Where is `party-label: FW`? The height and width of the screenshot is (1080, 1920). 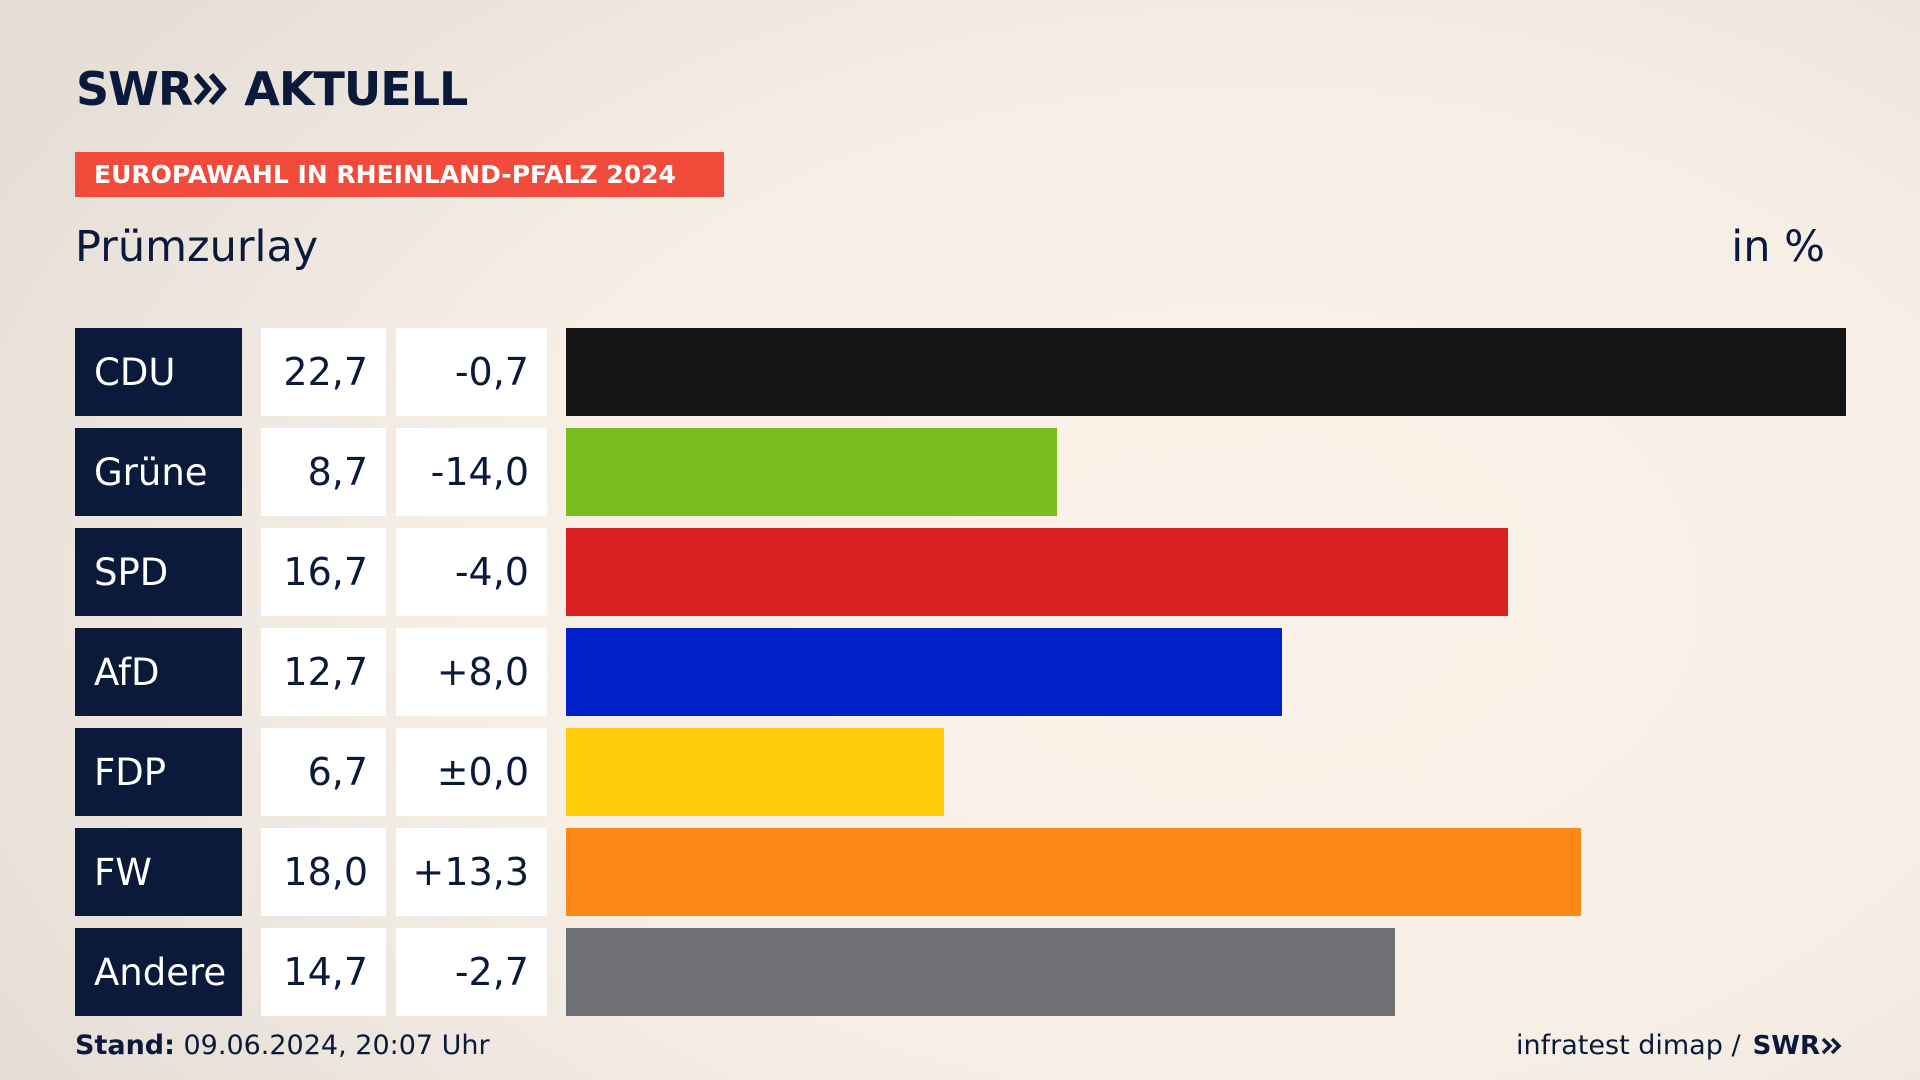
party-label: FW is located at coordinates (158, 872).